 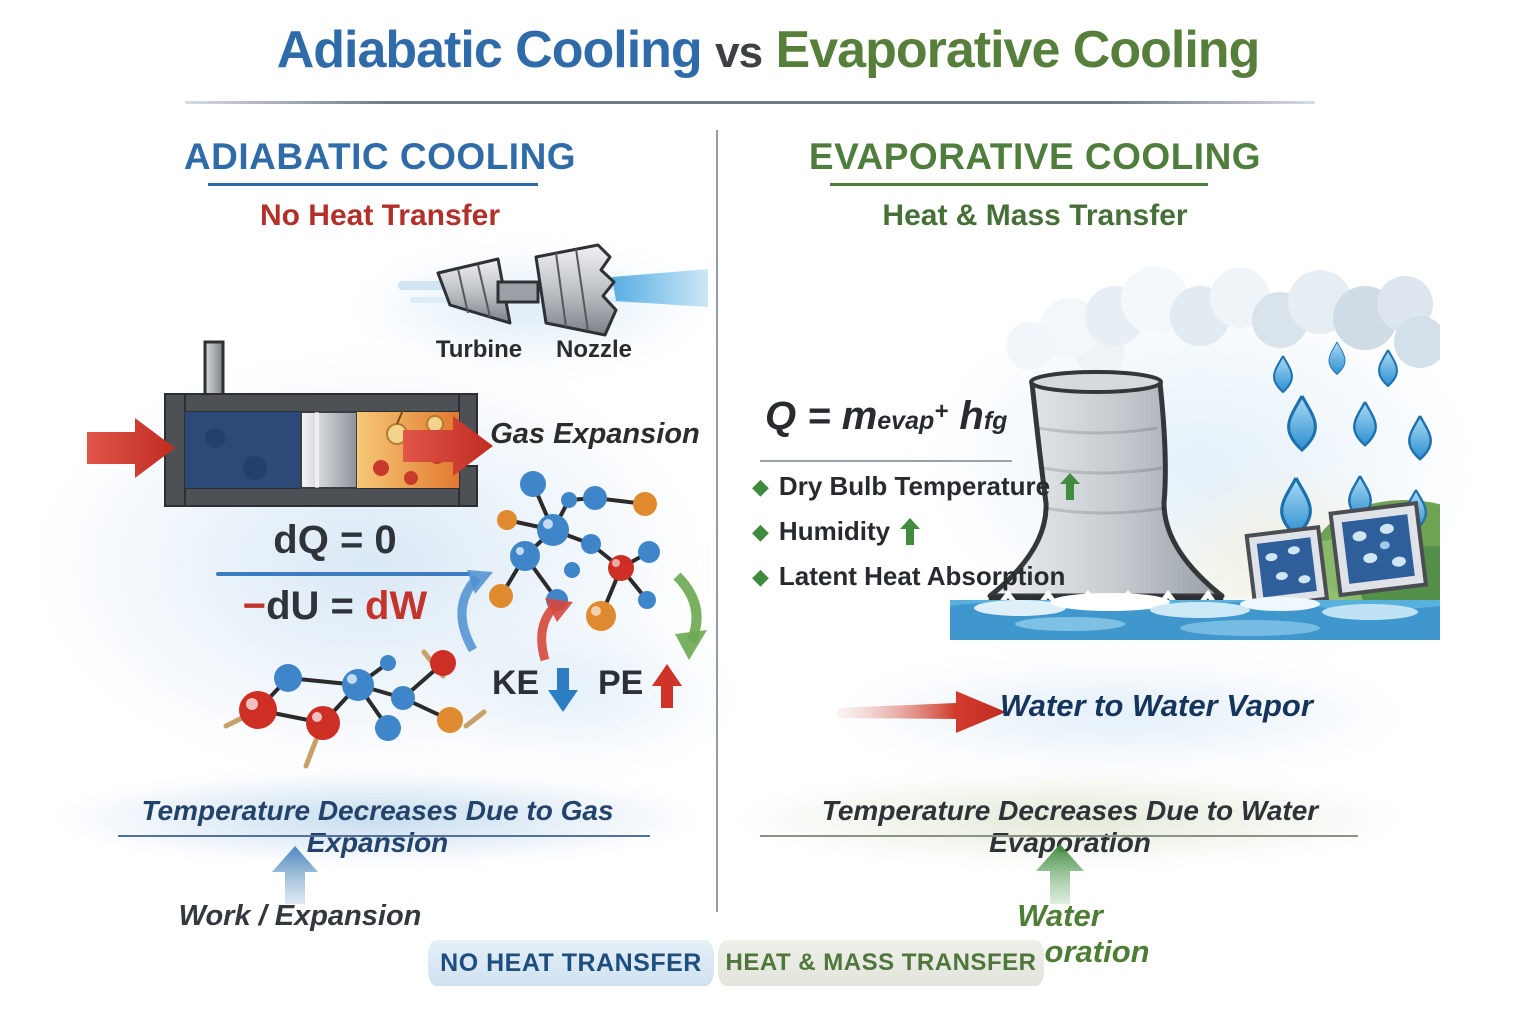 What do you see at coordinates (448, 446) in the screenshot?
I see `outflow-arrow-icon` at bounding box center [448, 446].